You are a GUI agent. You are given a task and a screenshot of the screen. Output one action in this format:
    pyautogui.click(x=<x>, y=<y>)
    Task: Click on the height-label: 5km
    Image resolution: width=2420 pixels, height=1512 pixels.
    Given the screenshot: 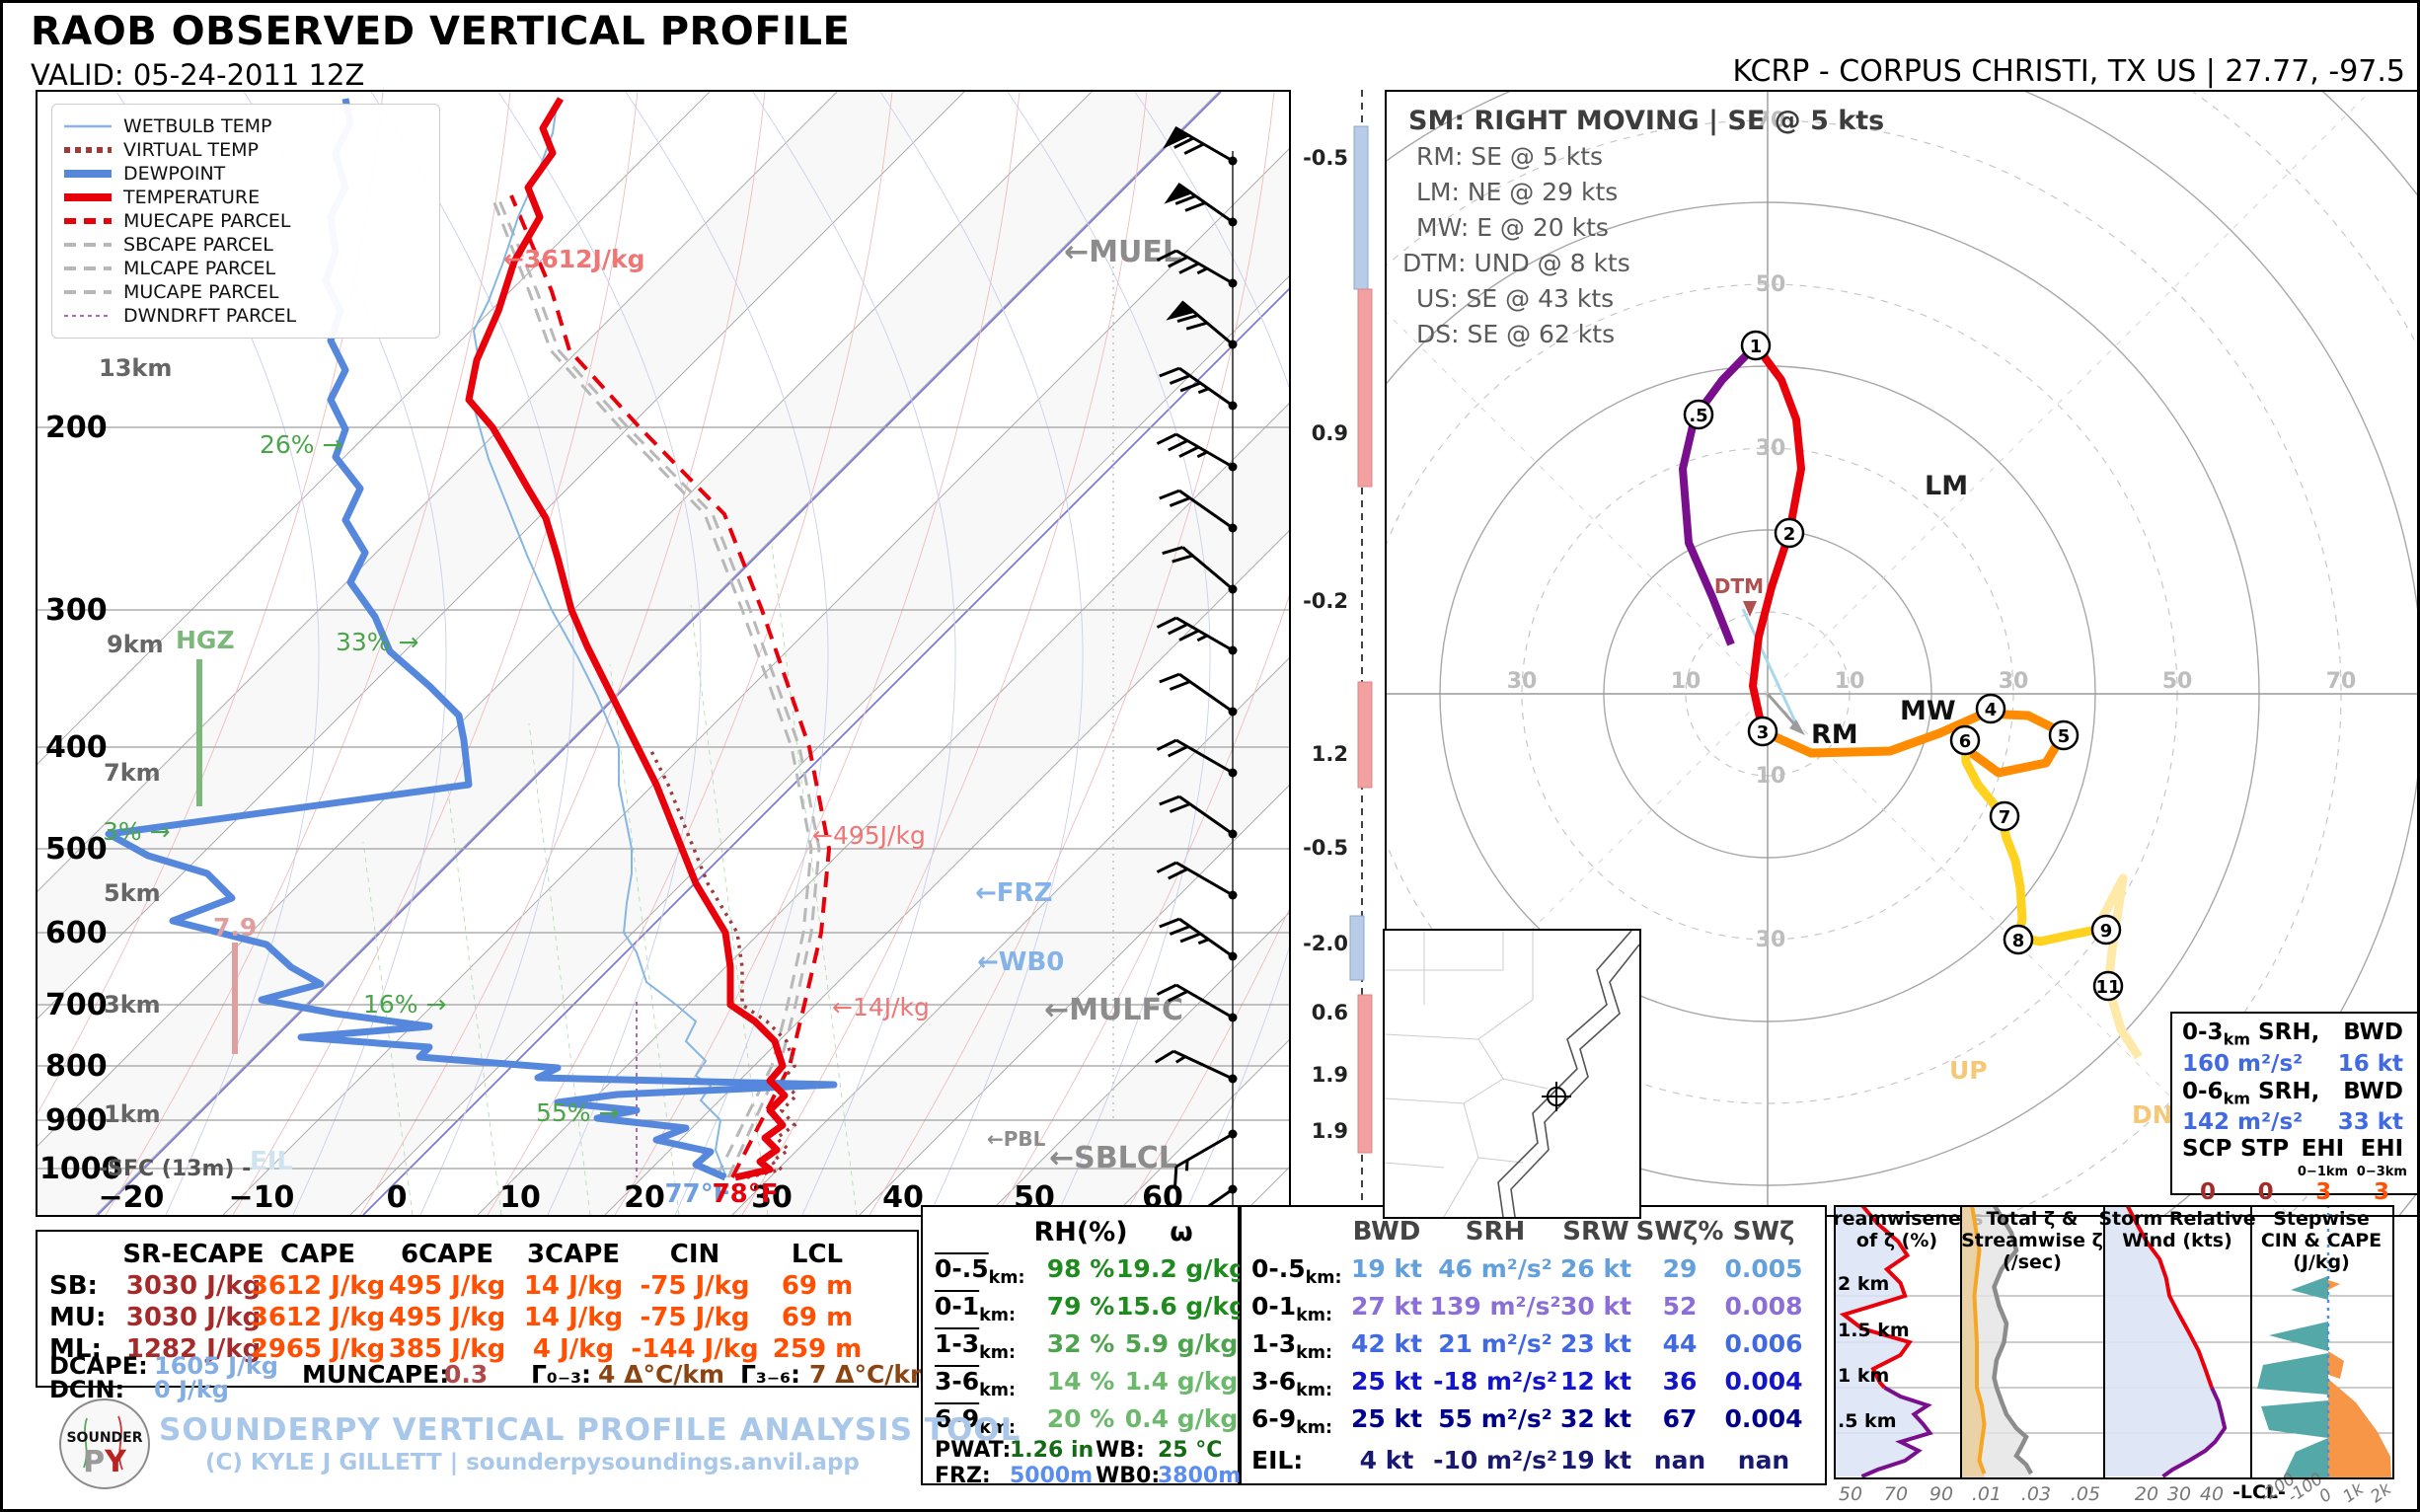 What is the action you would take?
    pyautogui.click(x=132, y=893)
    